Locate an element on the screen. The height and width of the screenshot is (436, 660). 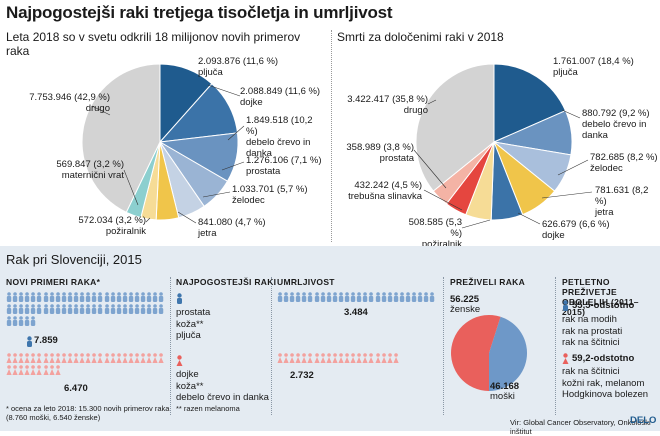
survivors-header: PREŽIVELI RAKA is located at coordinates (488, 282).